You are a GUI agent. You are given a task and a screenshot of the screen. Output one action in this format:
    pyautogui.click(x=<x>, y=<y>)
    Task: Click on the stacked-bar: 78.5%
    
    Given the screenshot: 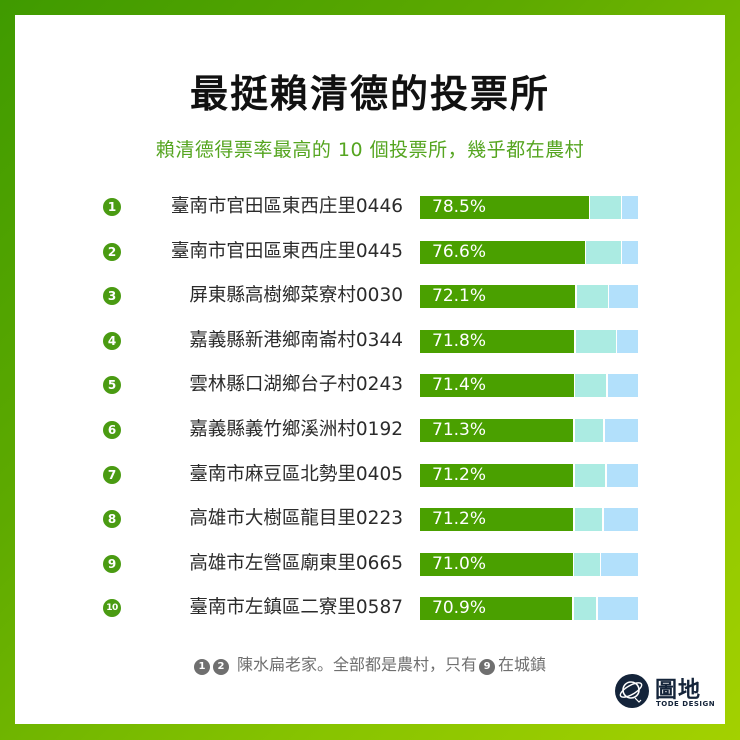 What is the action you would take?
    pyautogui.click(x=529, y=207)
    